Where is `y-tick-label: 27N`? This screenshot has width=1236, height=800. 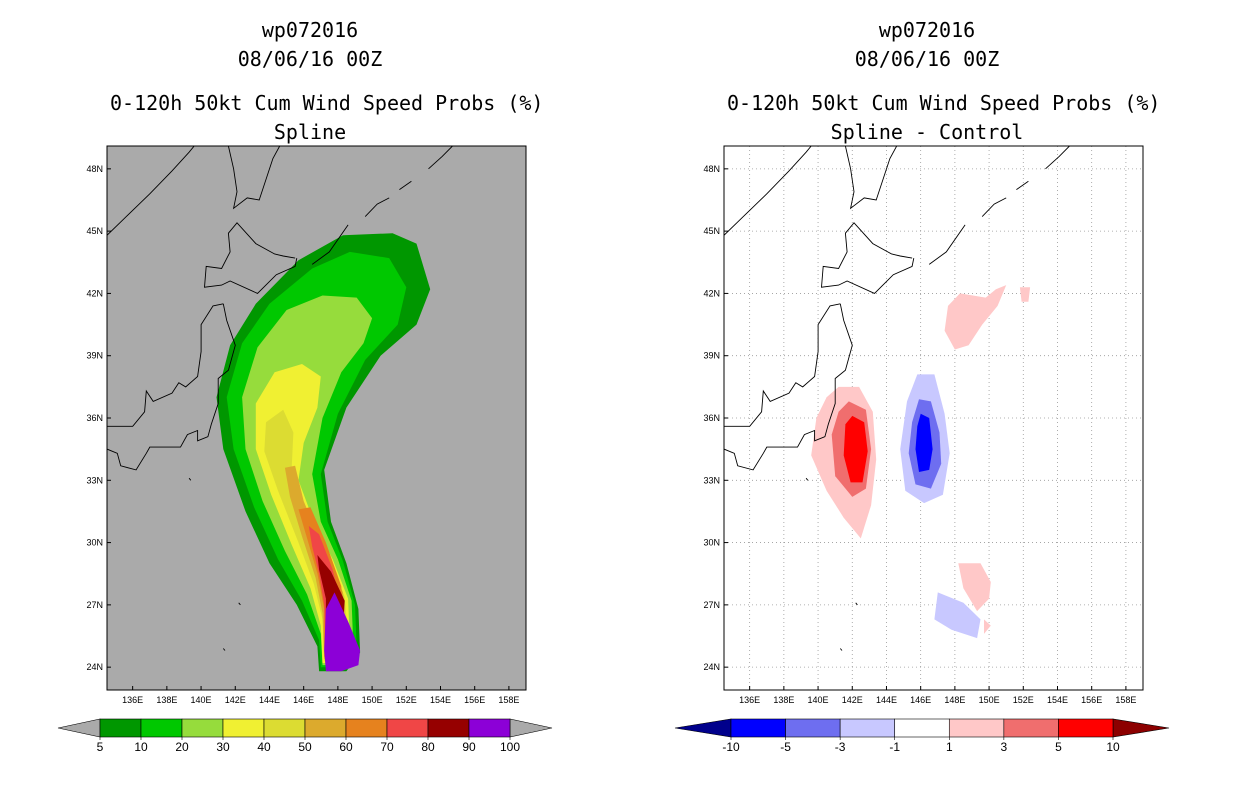
y-tick-label: 27N is located at coordinates (711, 605).